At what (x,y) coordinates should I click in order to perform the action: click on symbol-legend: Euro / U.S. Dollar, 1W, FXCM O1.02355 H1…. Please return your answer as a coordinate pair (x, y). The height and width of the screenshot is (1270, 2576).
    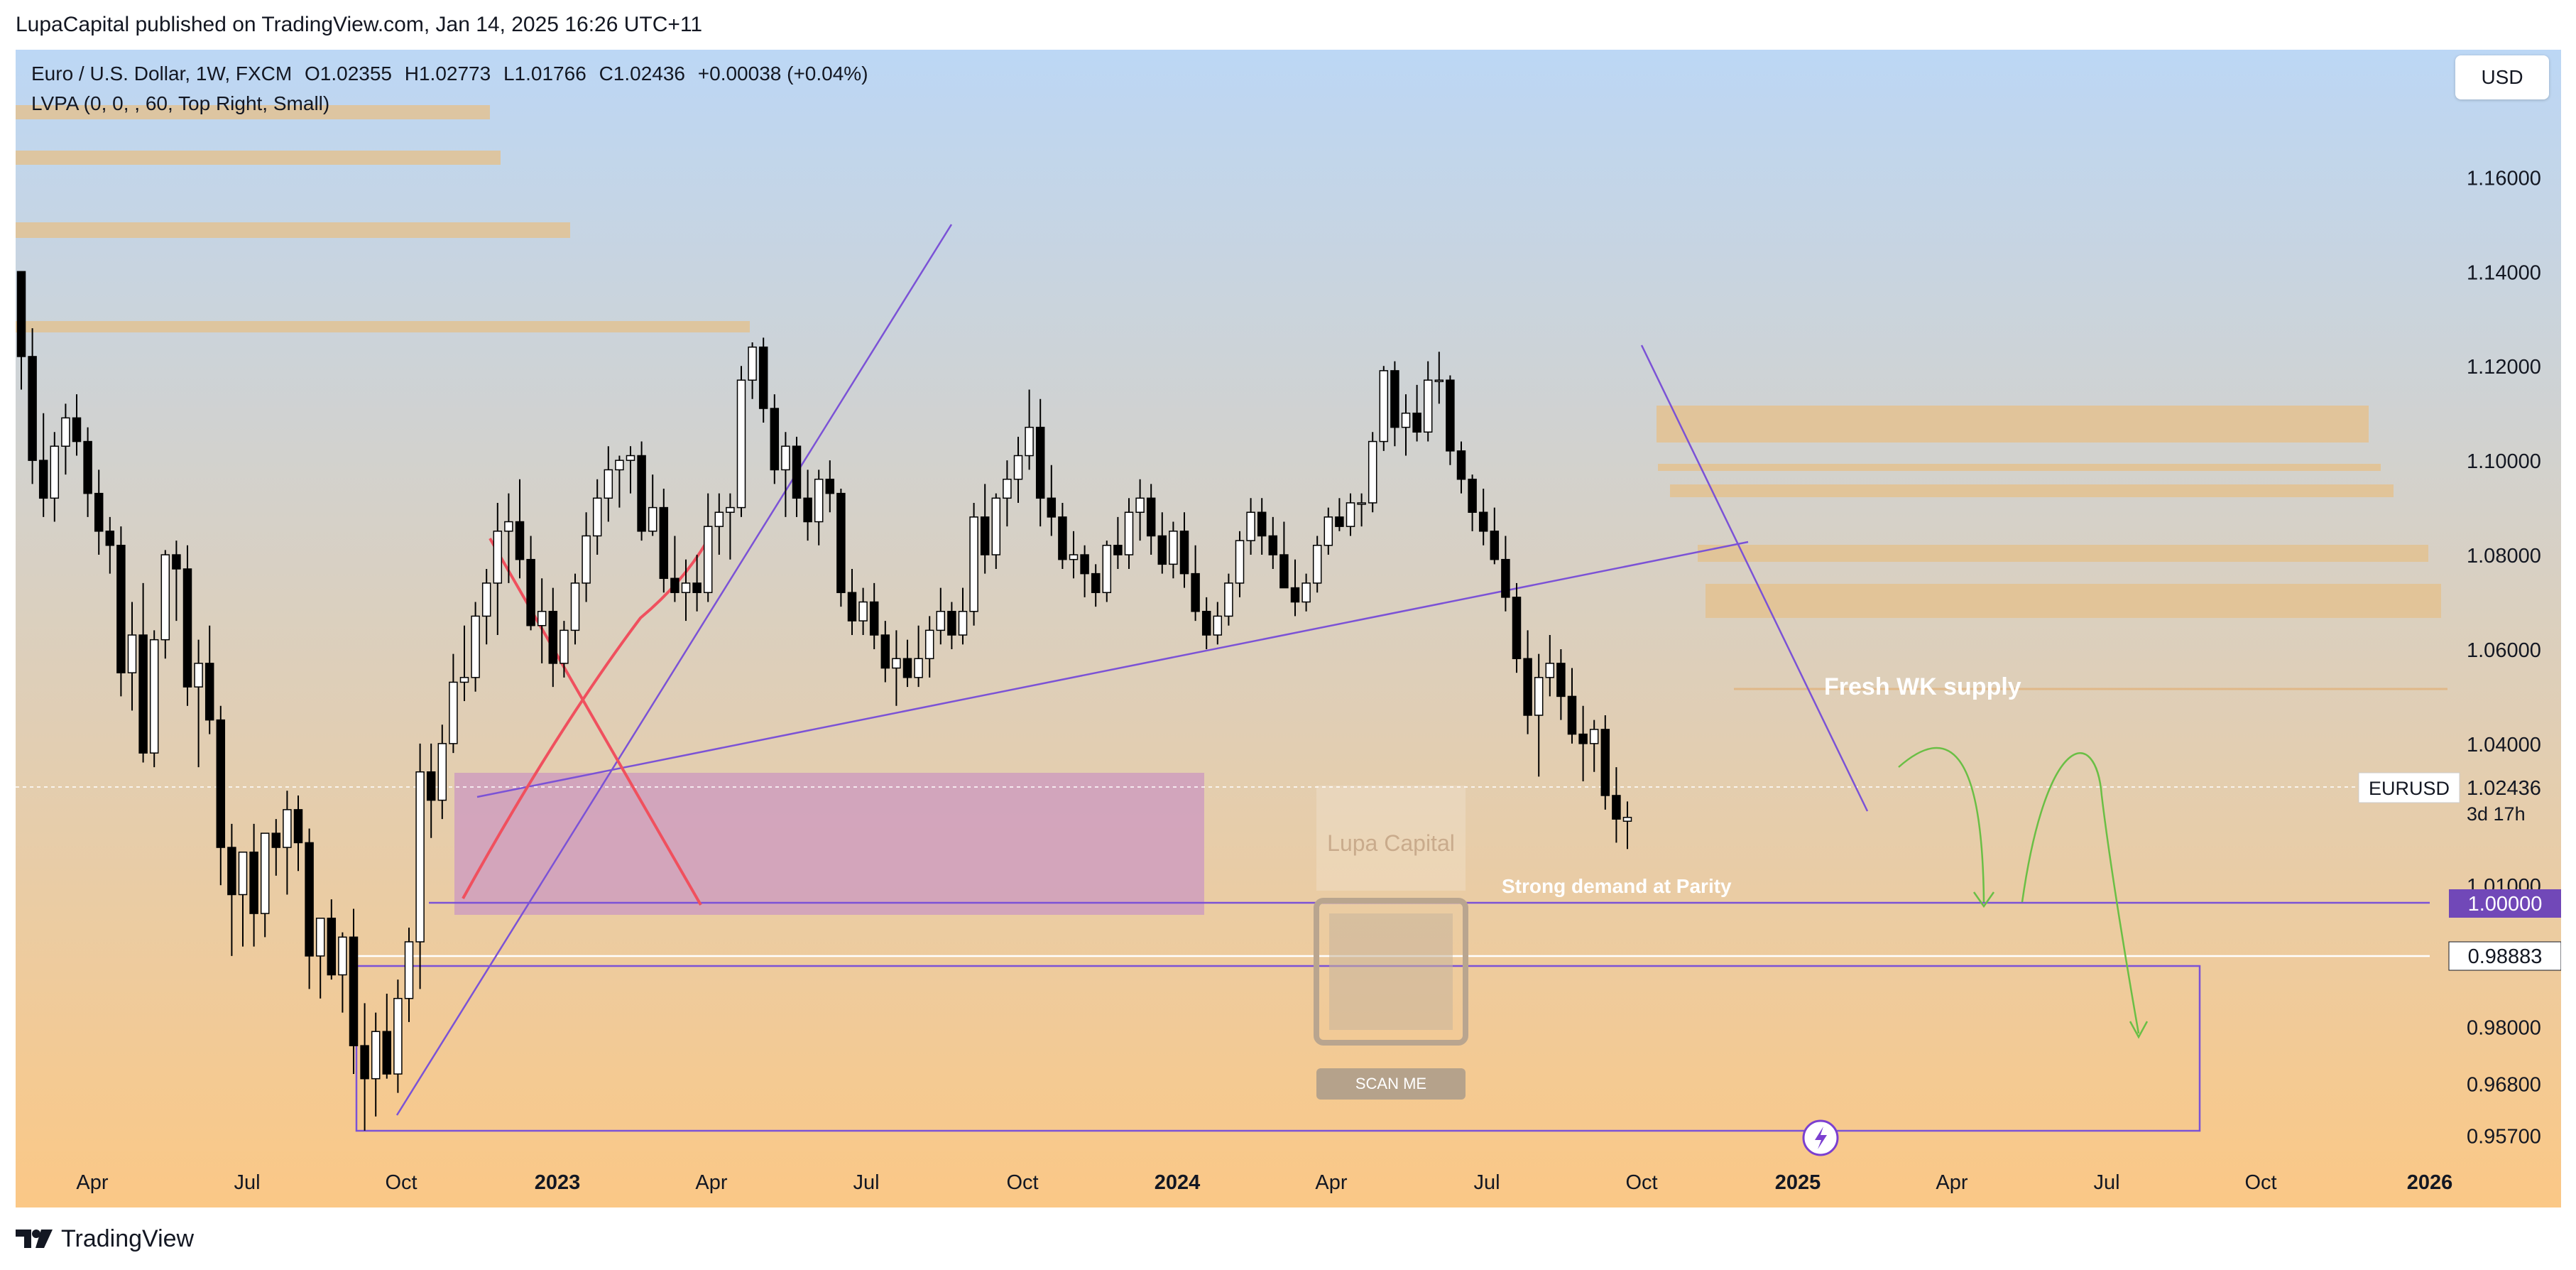
    Looking at the image, I should click on (449, 74).